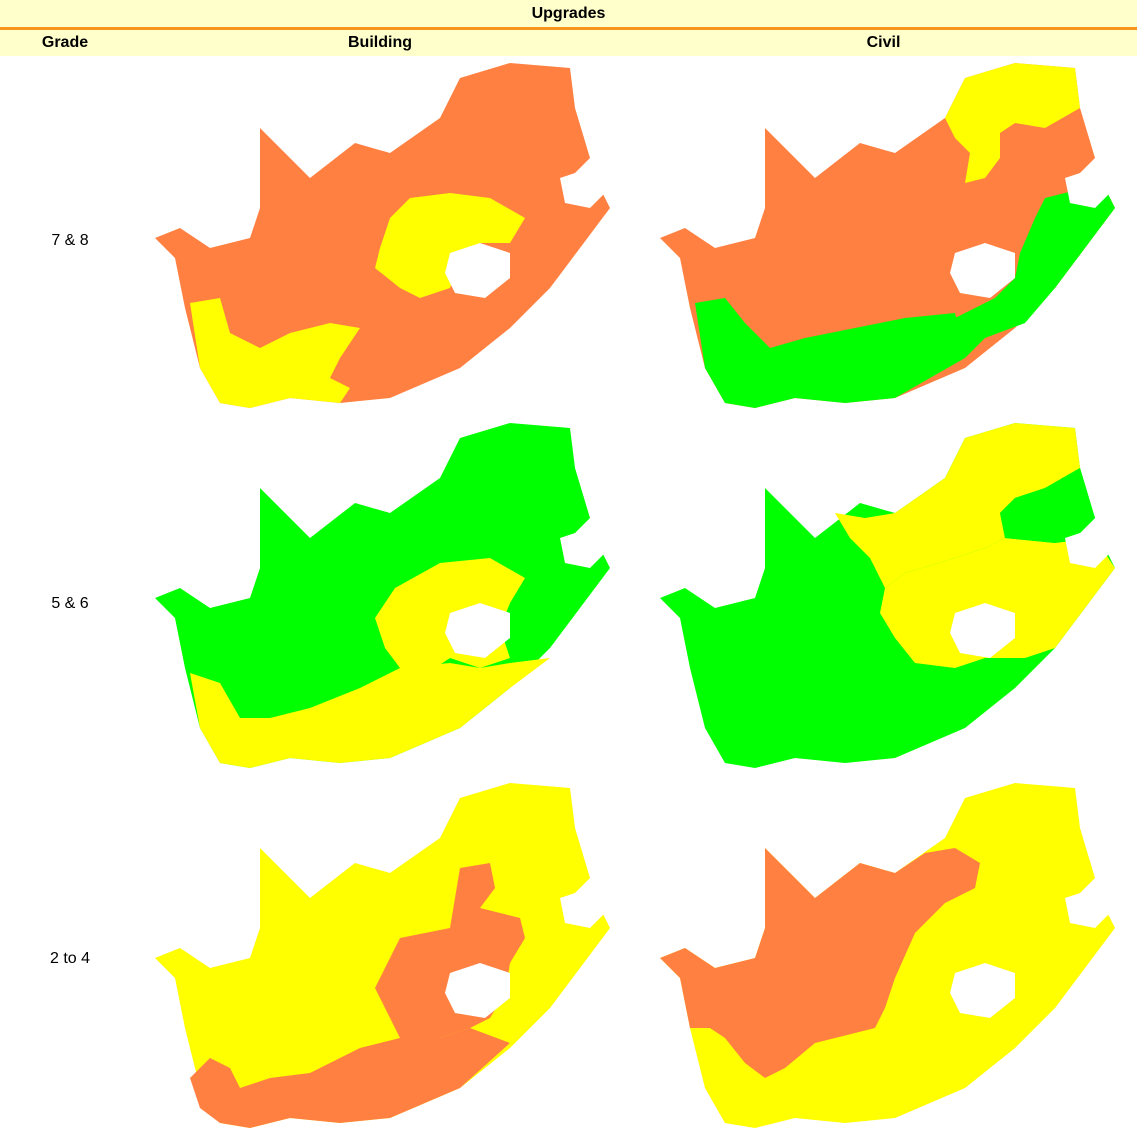 The image size is (1137, 1140). I want to click on region-free-state, so click(450, 245).